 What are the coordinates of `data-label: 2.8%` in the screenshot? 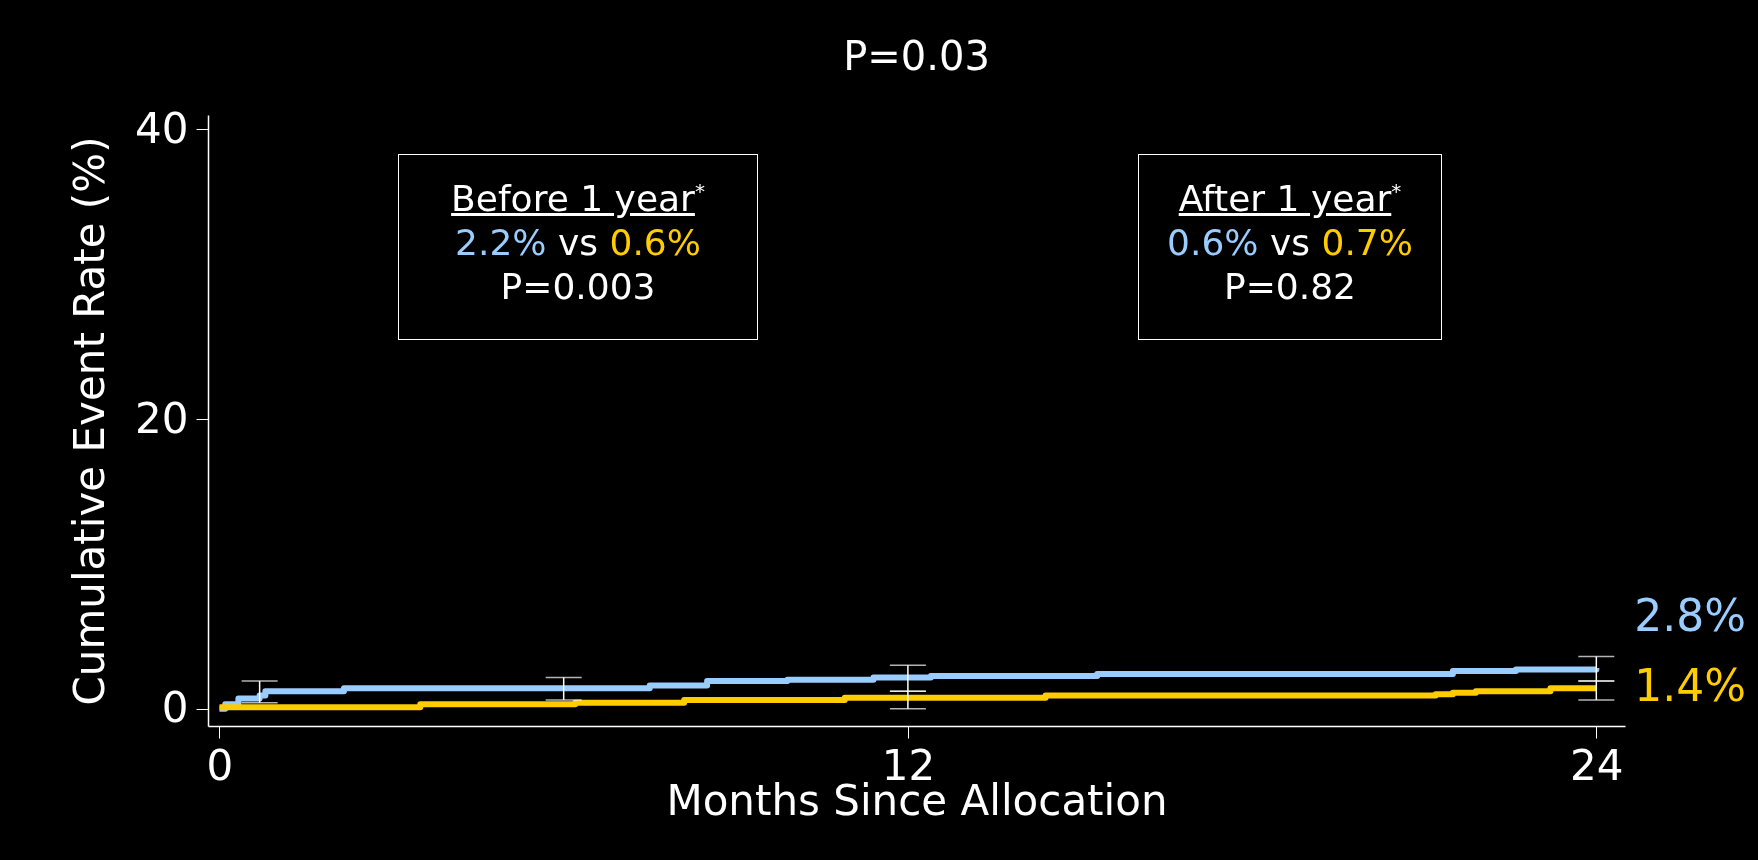 It's located at (1690, 616).